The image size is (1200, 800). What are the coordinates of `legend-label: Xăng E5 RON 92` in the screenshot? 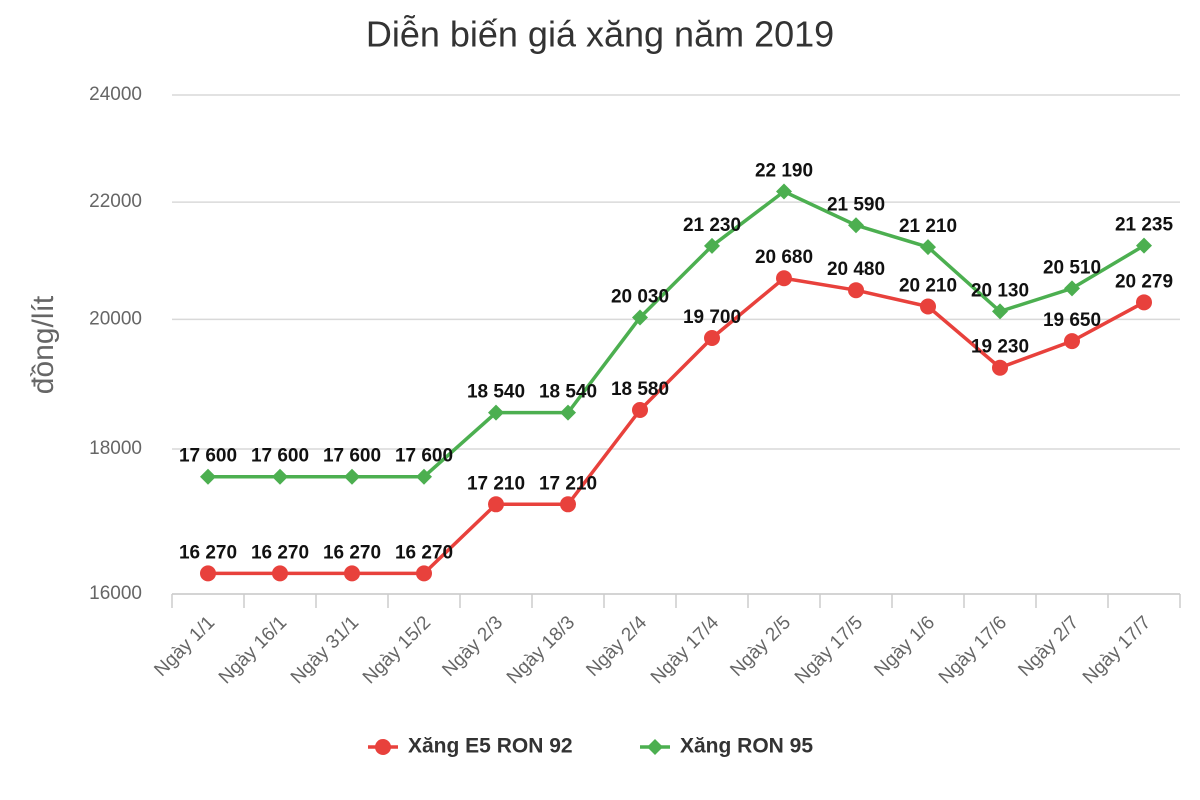 It's located at (490, 746).